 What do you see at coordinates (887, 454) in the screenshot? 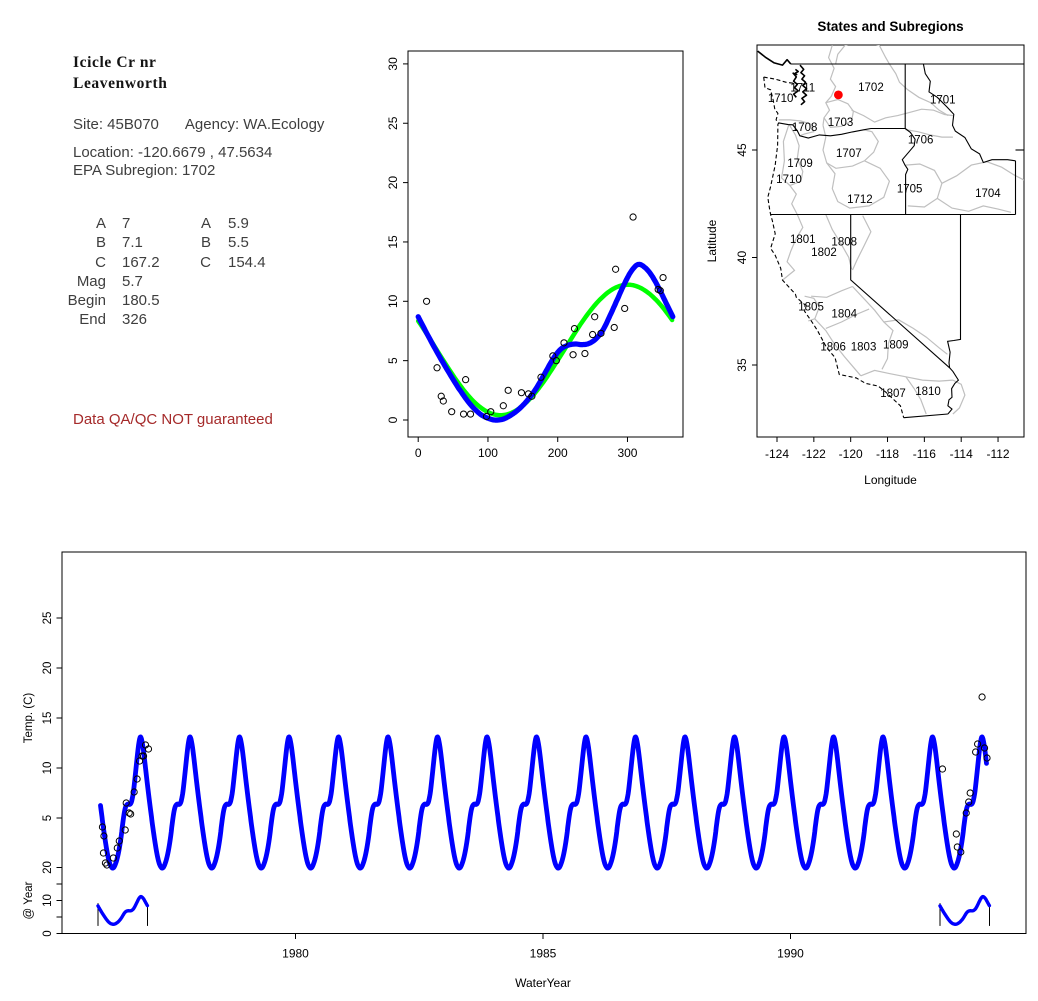
I see `lon-tick-label: -118` at bounding box center [887, 454].